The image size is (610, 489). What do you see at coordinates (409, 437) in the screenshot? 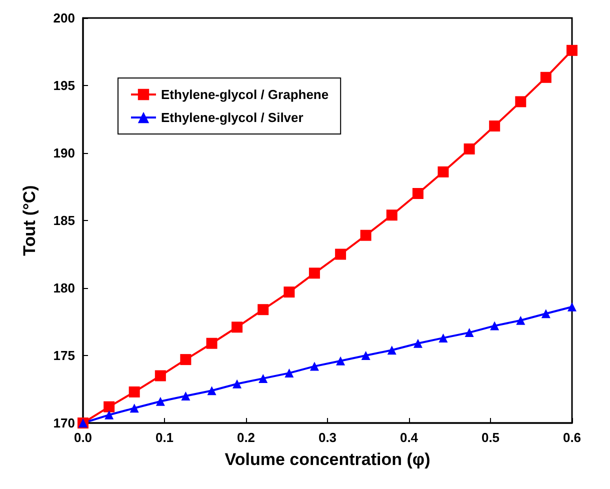
I see `x-tick-label: 0.4` at bounding box center [409, 437].